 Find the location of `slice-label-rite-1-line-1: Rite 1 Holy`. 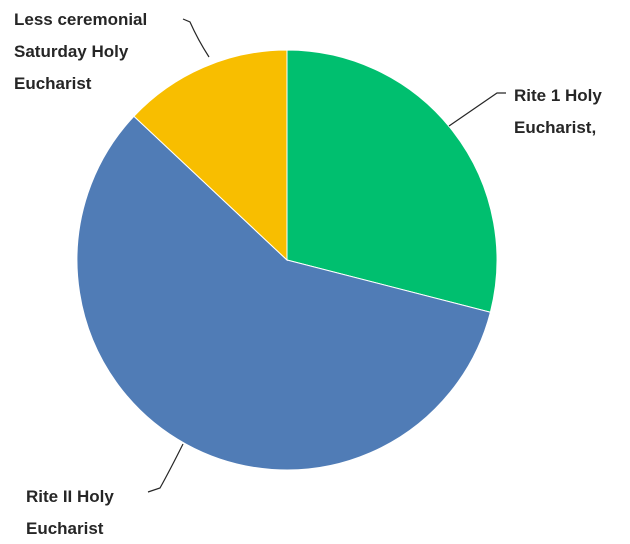

slice-label-rite-1-line-1: Rite 1 Holy is located at coordinates (558, 95).